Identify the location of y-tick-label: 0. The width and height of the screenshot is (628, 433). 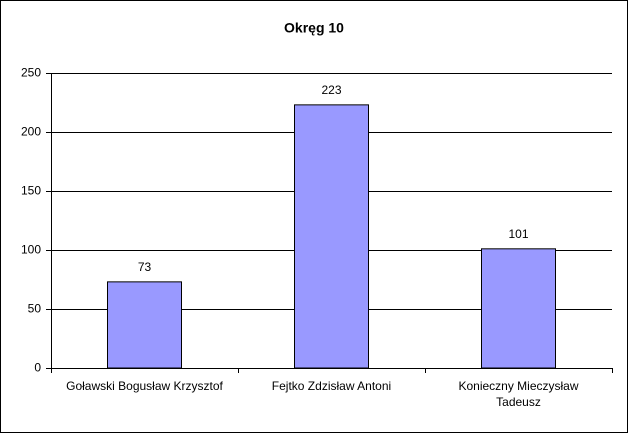
(37, 368).